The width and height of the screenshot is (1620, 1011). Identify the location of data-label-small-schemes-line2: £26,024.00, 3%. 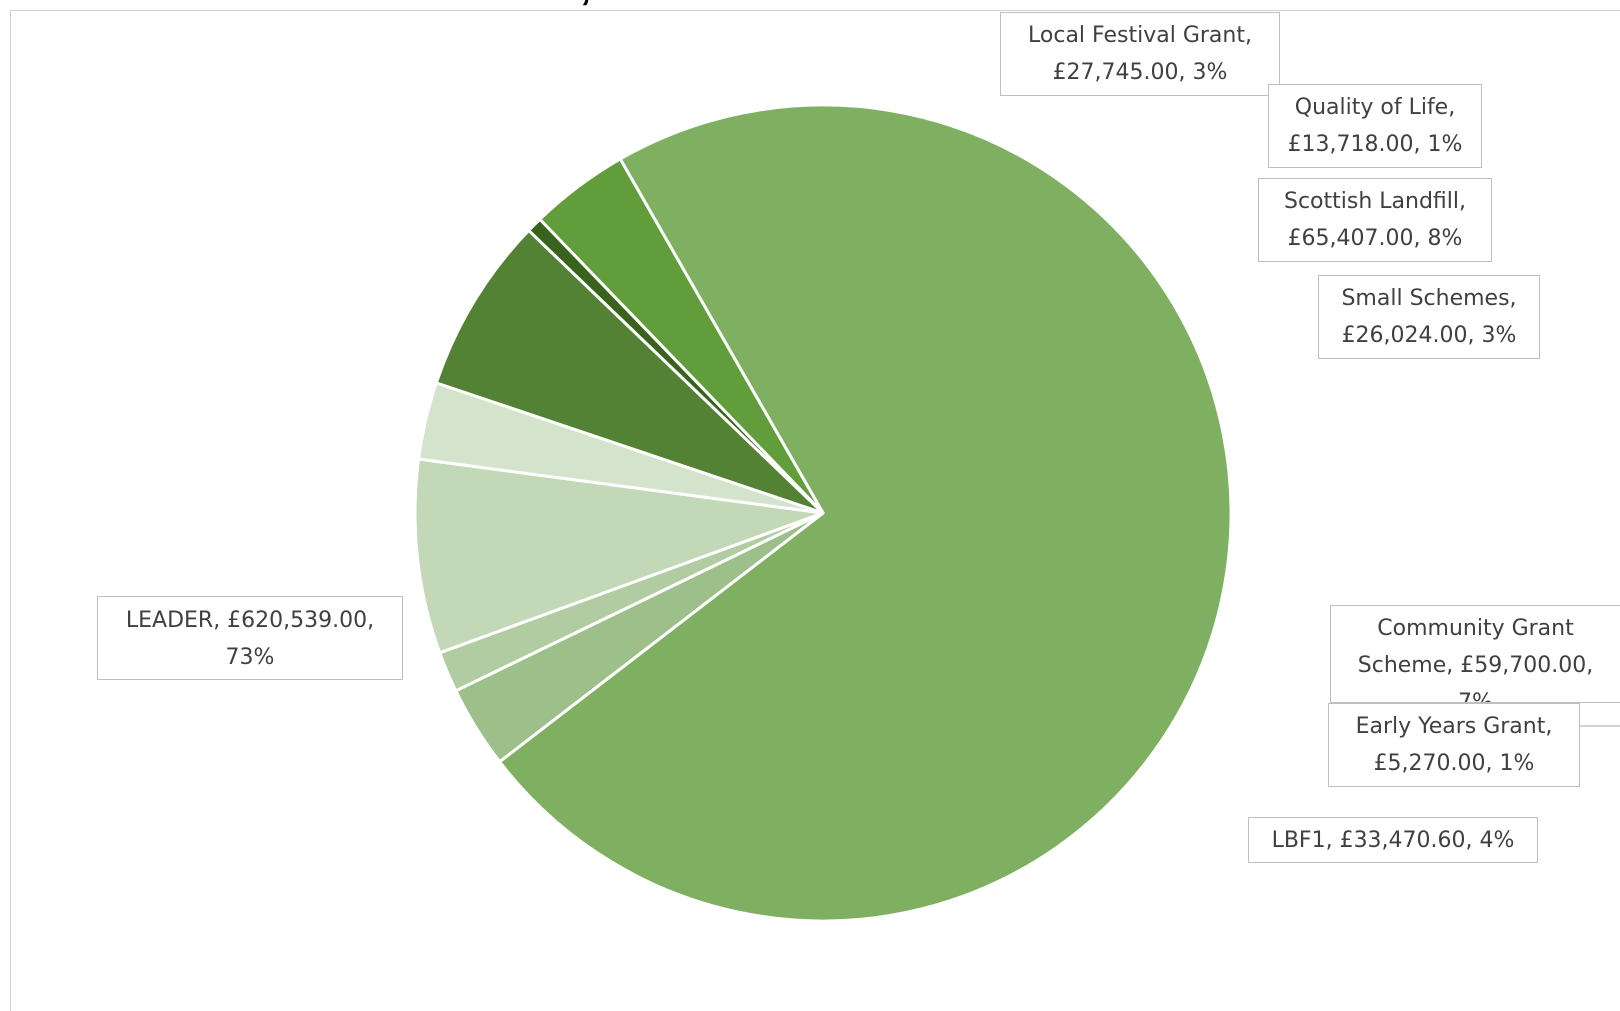
(1429, 335).